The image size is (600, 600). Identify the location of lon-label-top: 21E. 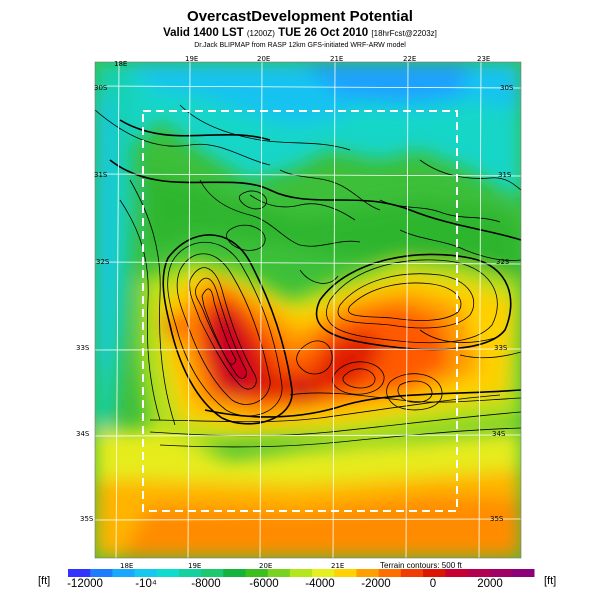
(337, 59).